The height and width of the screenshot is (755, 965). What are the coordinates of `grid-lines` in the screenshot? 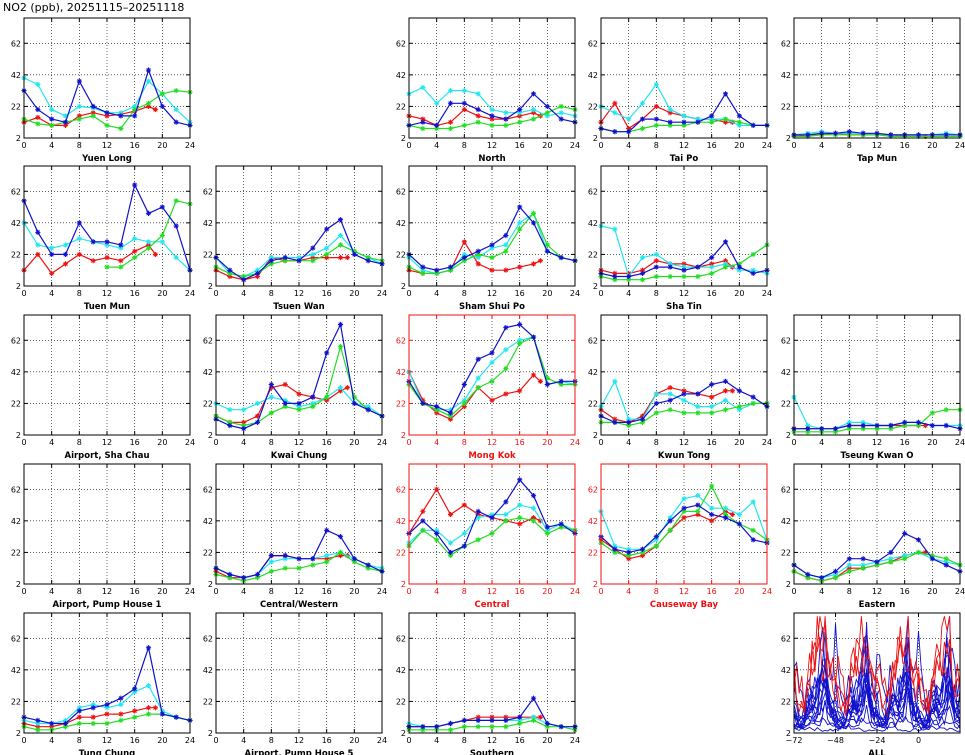 It's located at (492, 375).